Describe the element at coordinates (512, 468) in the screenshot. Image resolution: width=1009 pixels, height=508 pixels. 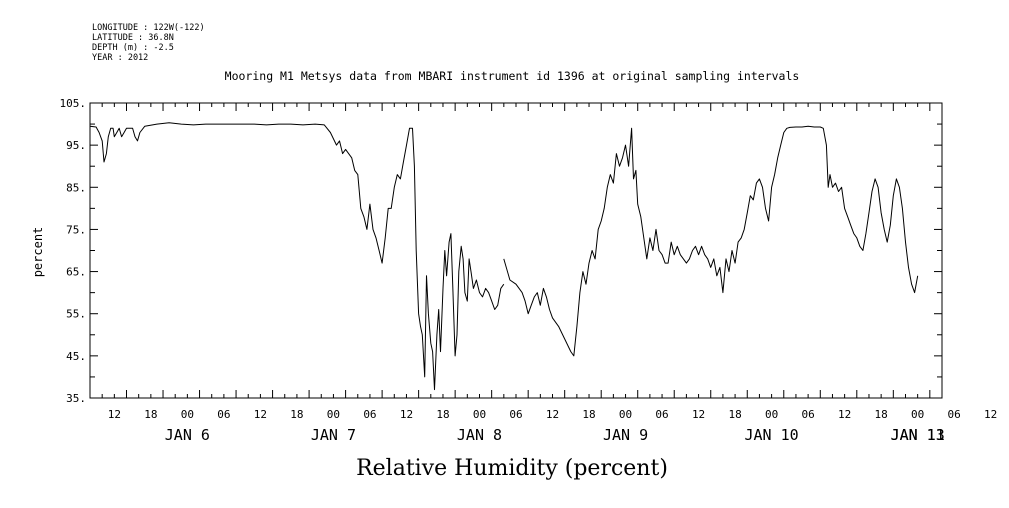
I see `x-axis-label: Relative Humidity (percent)` at that location.